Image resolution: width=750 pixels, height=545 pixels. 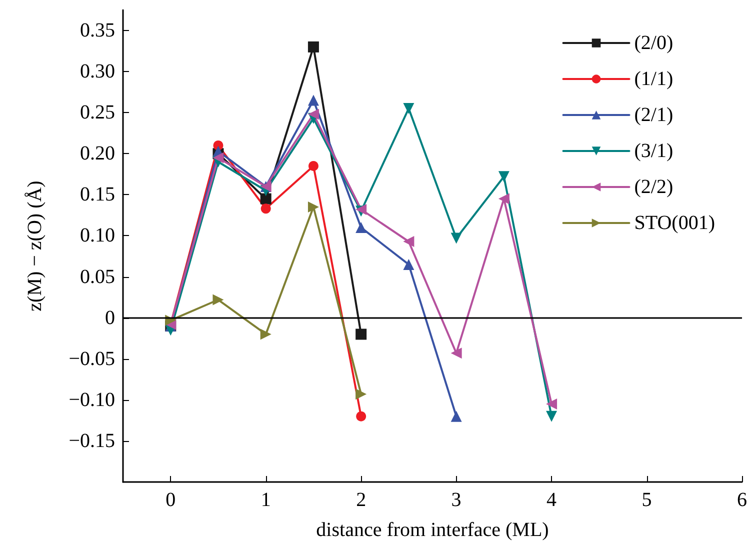 I want to click on y-tick-label: −0.15, so click(x=91, y=441).